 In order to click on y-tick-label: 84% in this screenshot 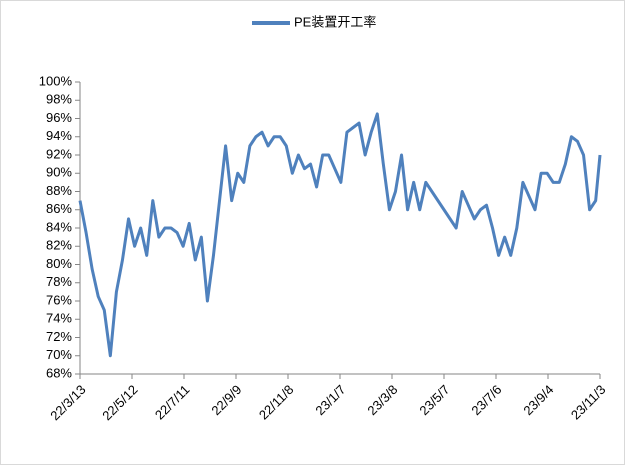, I will do `click(59, 226)`.